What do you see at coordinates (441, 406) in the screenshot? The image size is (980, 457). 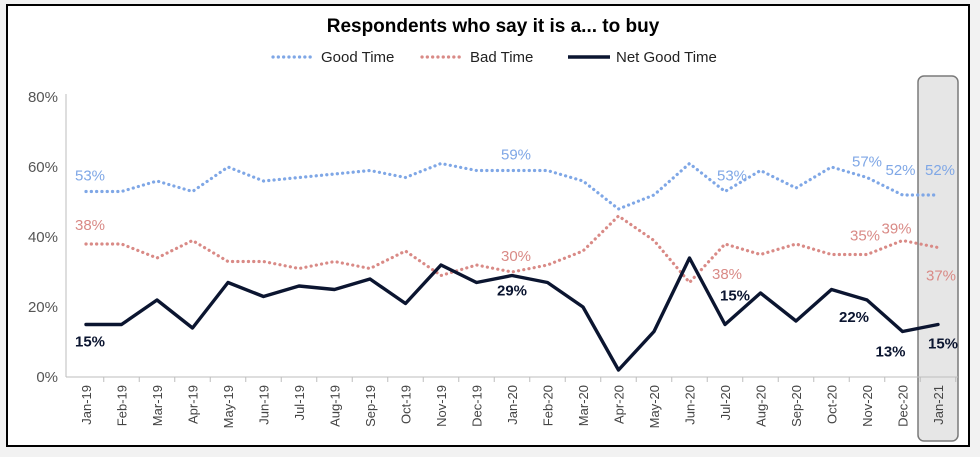 I see `x-tick-label: Nov-19` at bounding box center [441, 406].